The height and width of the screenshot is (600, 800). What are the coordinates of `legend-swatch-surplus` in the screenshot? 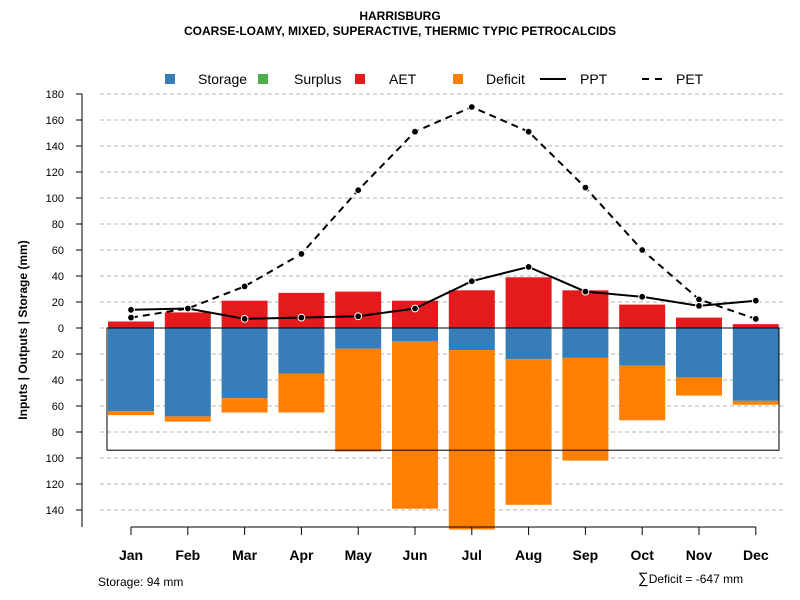 It's located at (263, 79).